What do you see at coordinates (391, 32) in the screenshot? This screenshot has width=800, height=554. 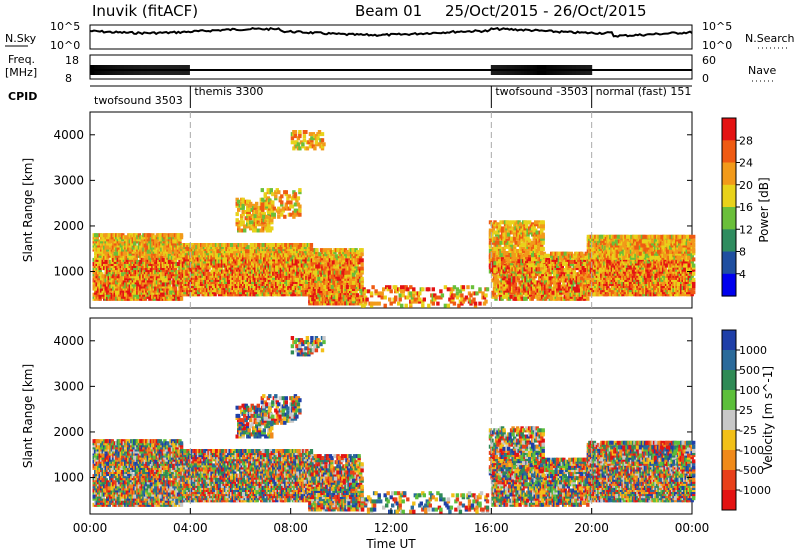 I see `nsky-trace` at bounding box center [391, 32].